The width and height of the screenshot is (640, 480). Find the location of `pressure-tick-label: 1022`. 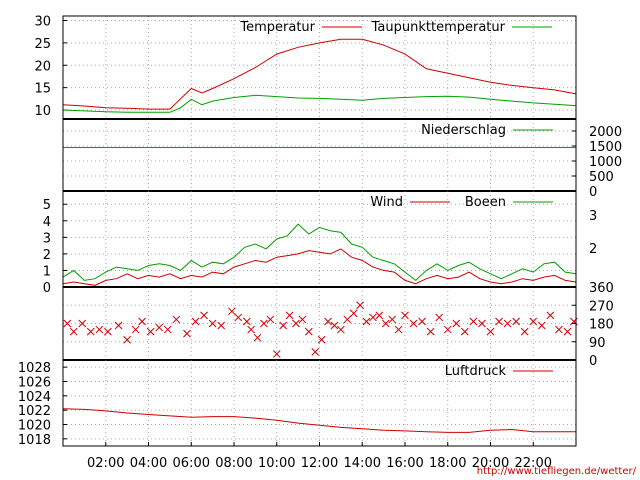

pressure-tick-label: 1022 is located at coordinates (34, 411).